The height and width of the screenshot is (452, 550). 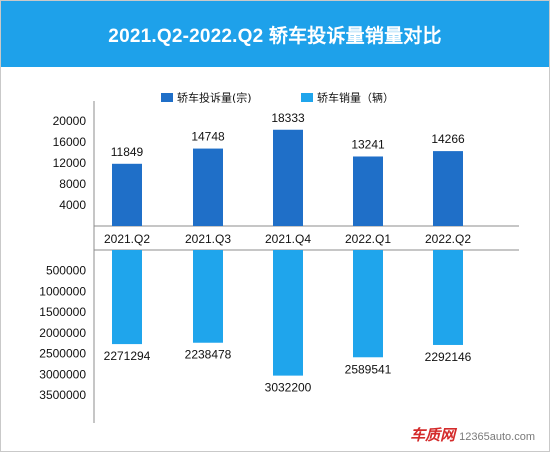 What do you see at coordinates (208, 355) in the screenshot?
I see `sales-data-label: 2238478` at bounding box center [208, 355].